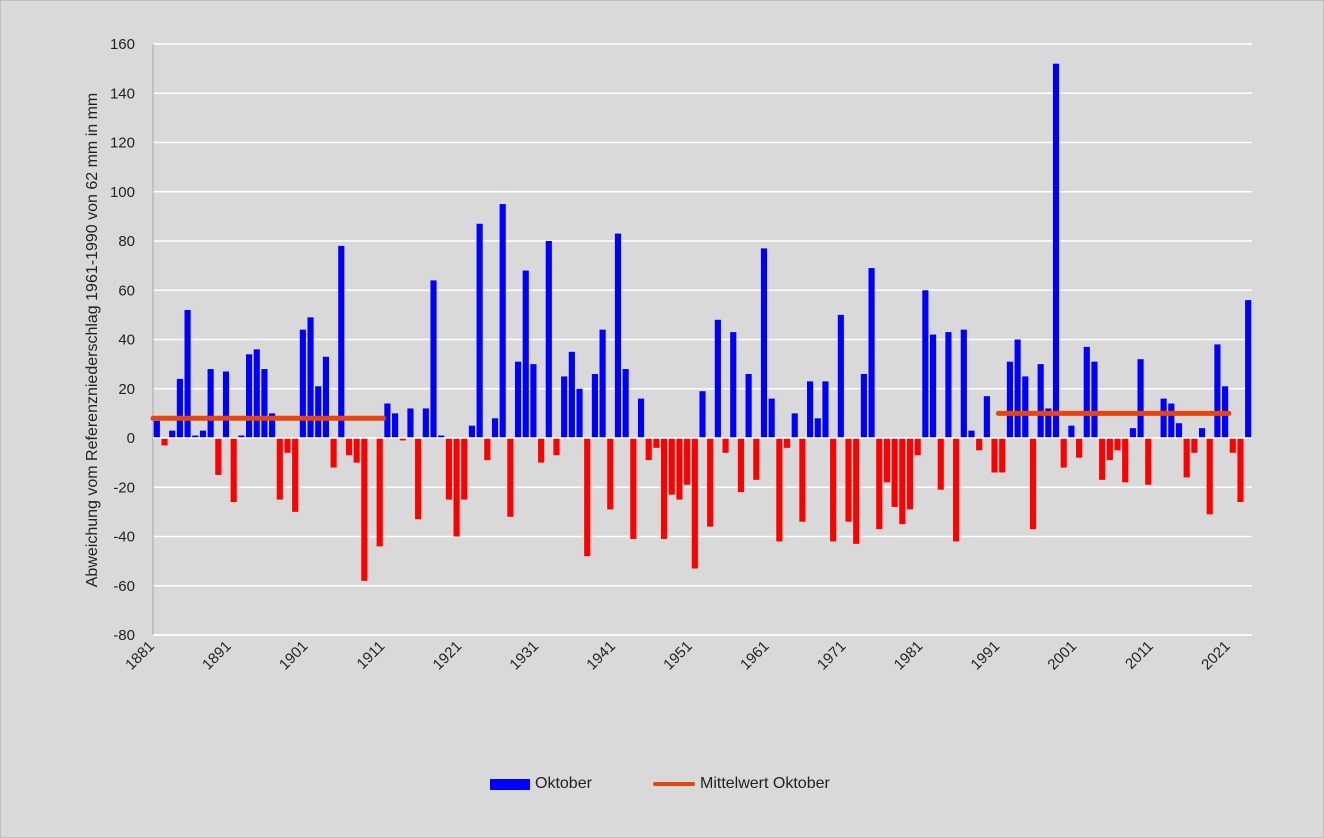 The image size is (1324, 838). I want to click on bar-1994, so click(1025, 407).